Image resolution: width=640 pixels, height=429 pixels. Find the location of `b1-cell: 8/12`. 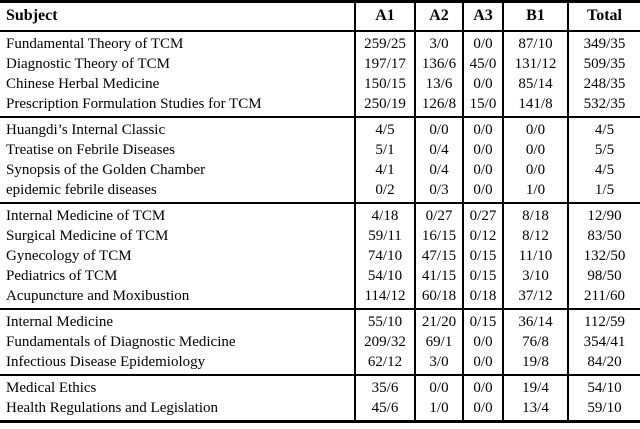

b1-cell: 8/12 is located at coordinates (535, 236).